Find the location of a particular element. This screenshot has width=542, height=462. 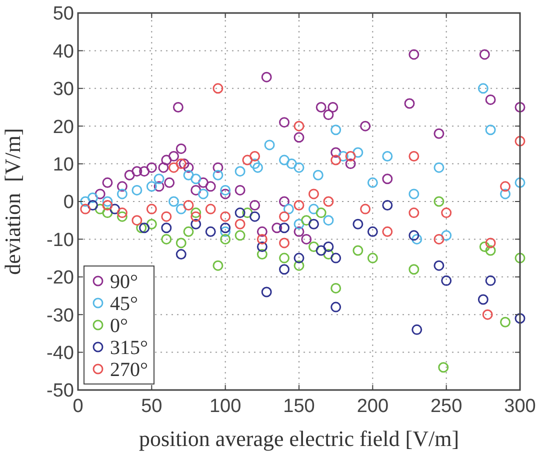

y-tick-label: 30 is located at coordinates (63, 89).